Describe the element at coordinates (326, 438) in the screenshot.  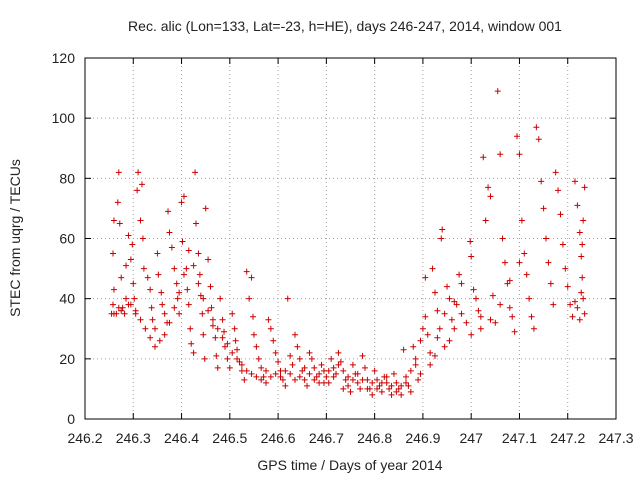
I see `x-tick-label: 246.7` at that location.